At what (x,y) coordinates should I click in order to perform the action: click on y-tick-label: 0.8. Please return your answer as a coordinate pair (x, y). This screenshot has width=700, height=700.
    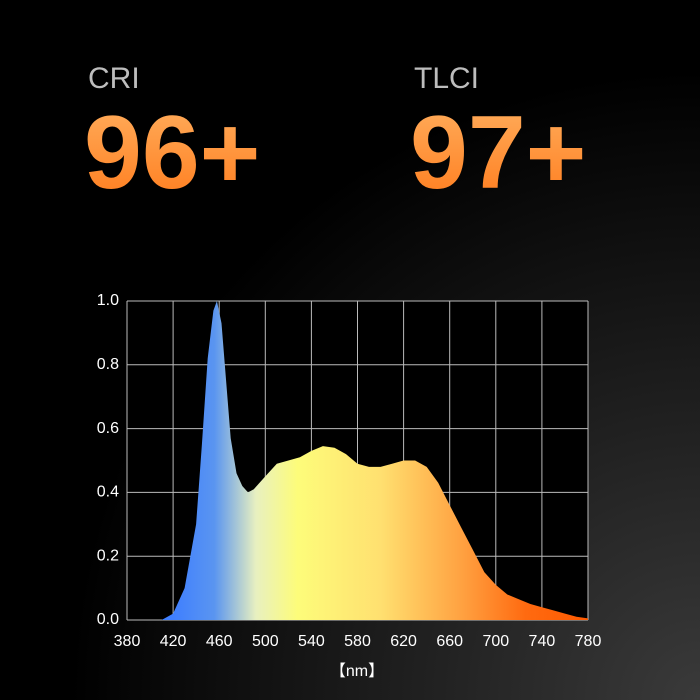
    Looking at the image, I should click on (108, 364).